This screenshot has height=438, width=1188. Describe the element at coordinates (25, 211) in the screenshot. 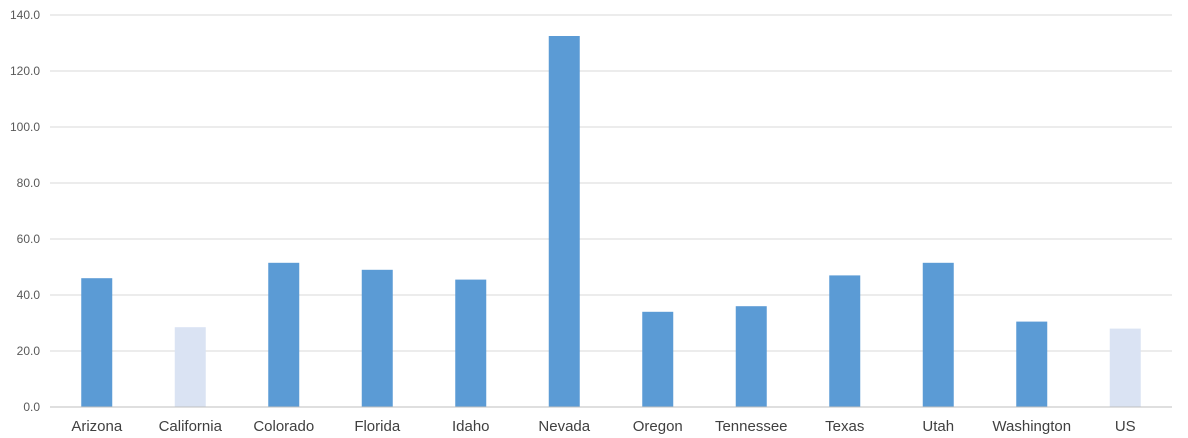

I see `y-axis-tick-labels: 0.0 20.0 40.0 60.0 80.0 100.0 120.0 140.0` at that location.